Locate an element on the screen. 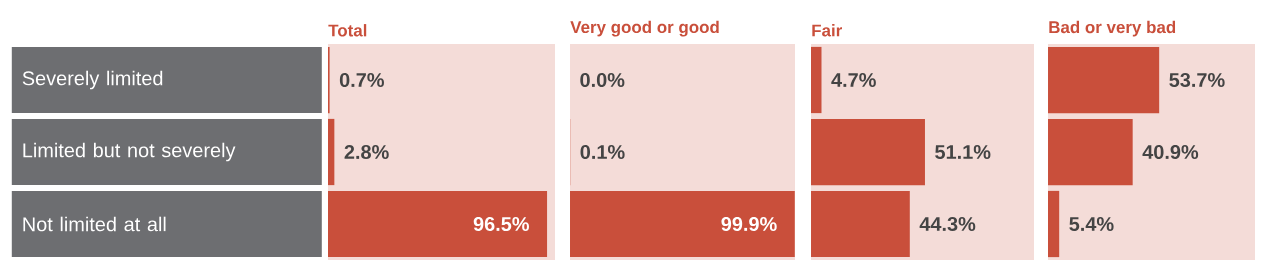 The image size is (1265, 261). chart-title: Fair is located at coordinates (827, 30).